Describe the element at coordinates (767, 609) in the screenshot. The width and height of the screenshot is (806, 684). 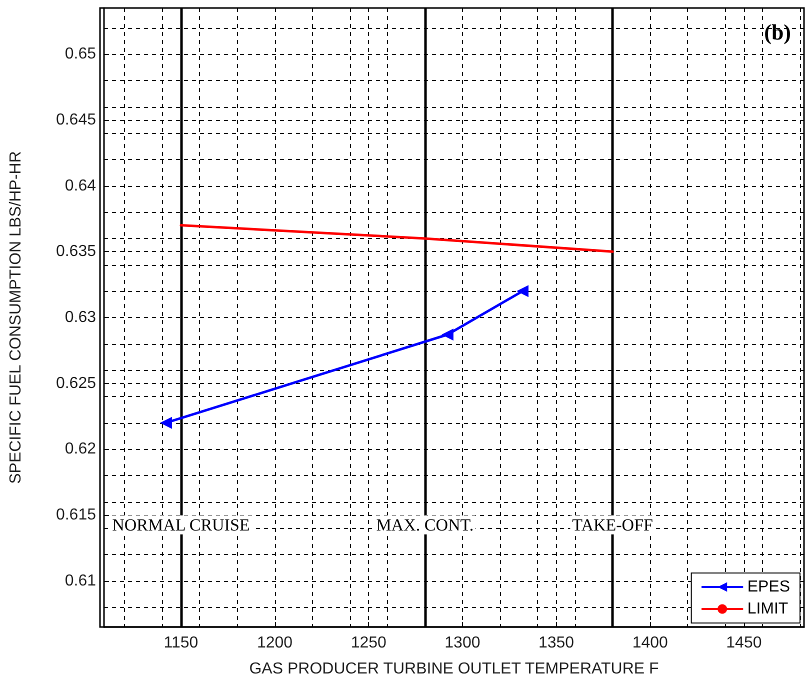
I see `legend-label: LIMIT` at that location.